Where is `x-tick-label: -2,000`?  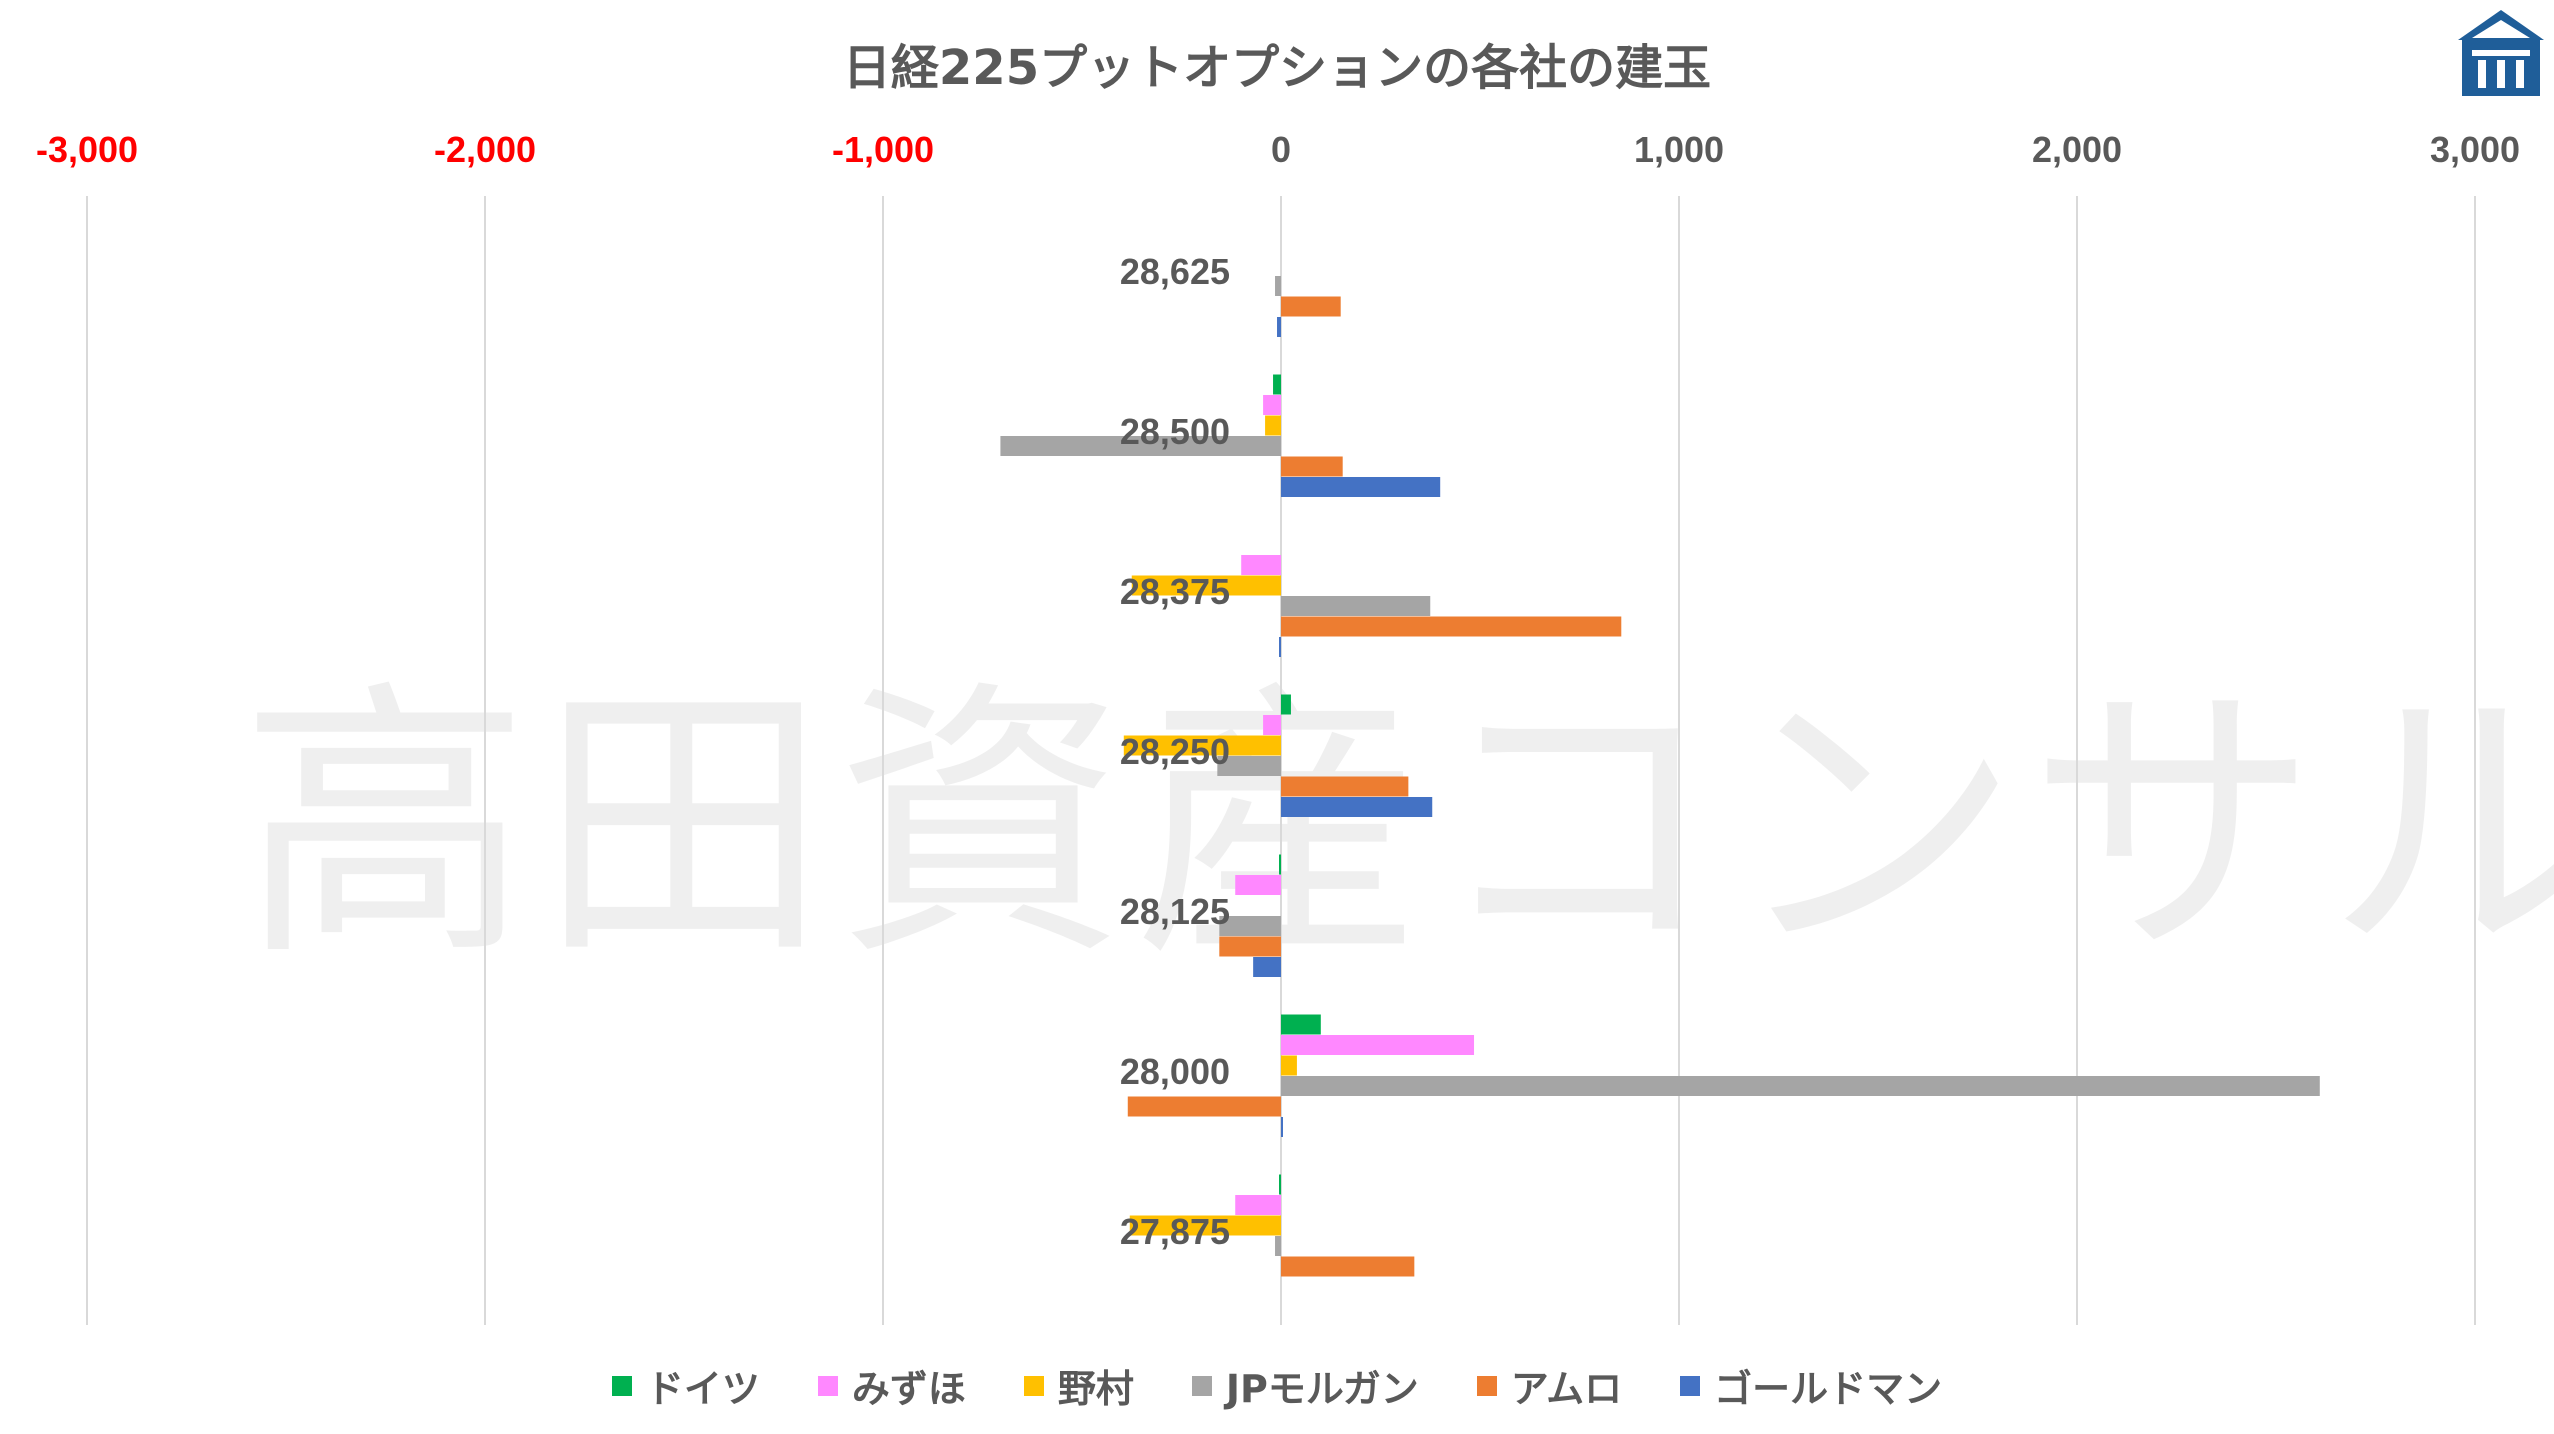 x-tick-label: -2,000 is located at coordinates (485, 149).